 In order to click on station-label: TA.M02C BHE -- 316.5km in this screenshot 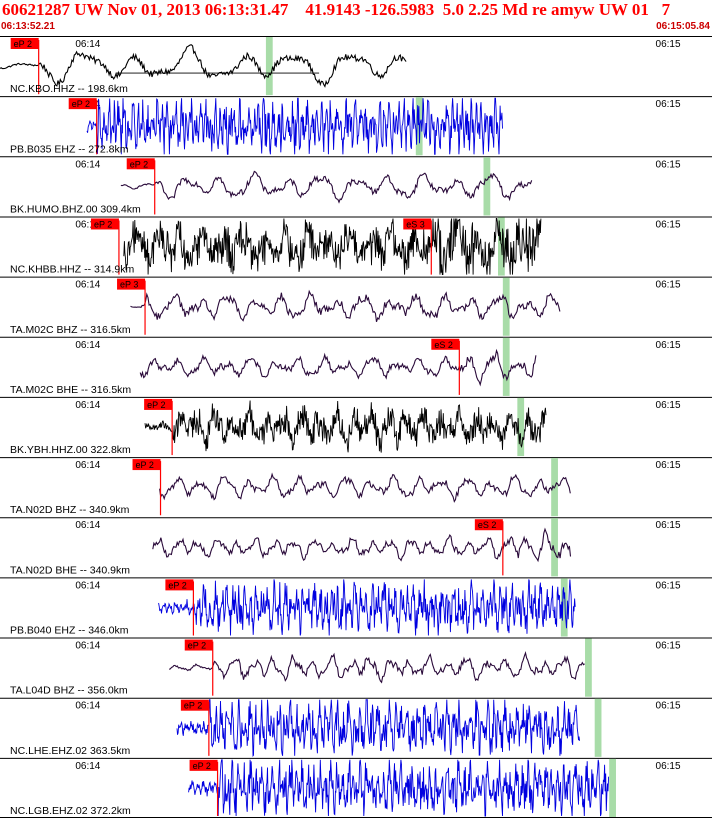, I will do `click(70, 390)`.